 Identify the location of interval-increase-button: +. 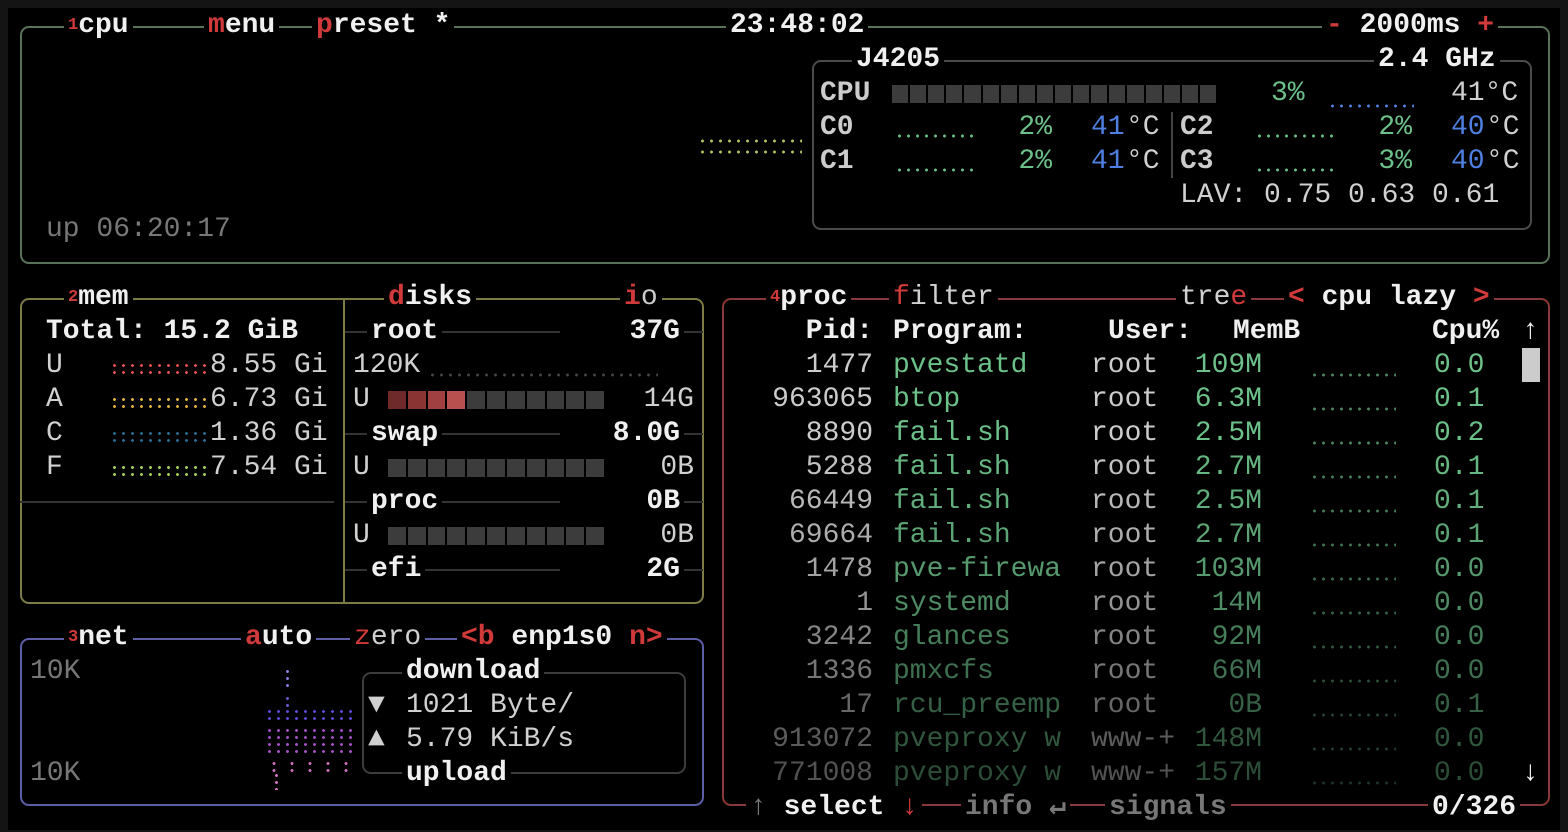
(1486, 25).